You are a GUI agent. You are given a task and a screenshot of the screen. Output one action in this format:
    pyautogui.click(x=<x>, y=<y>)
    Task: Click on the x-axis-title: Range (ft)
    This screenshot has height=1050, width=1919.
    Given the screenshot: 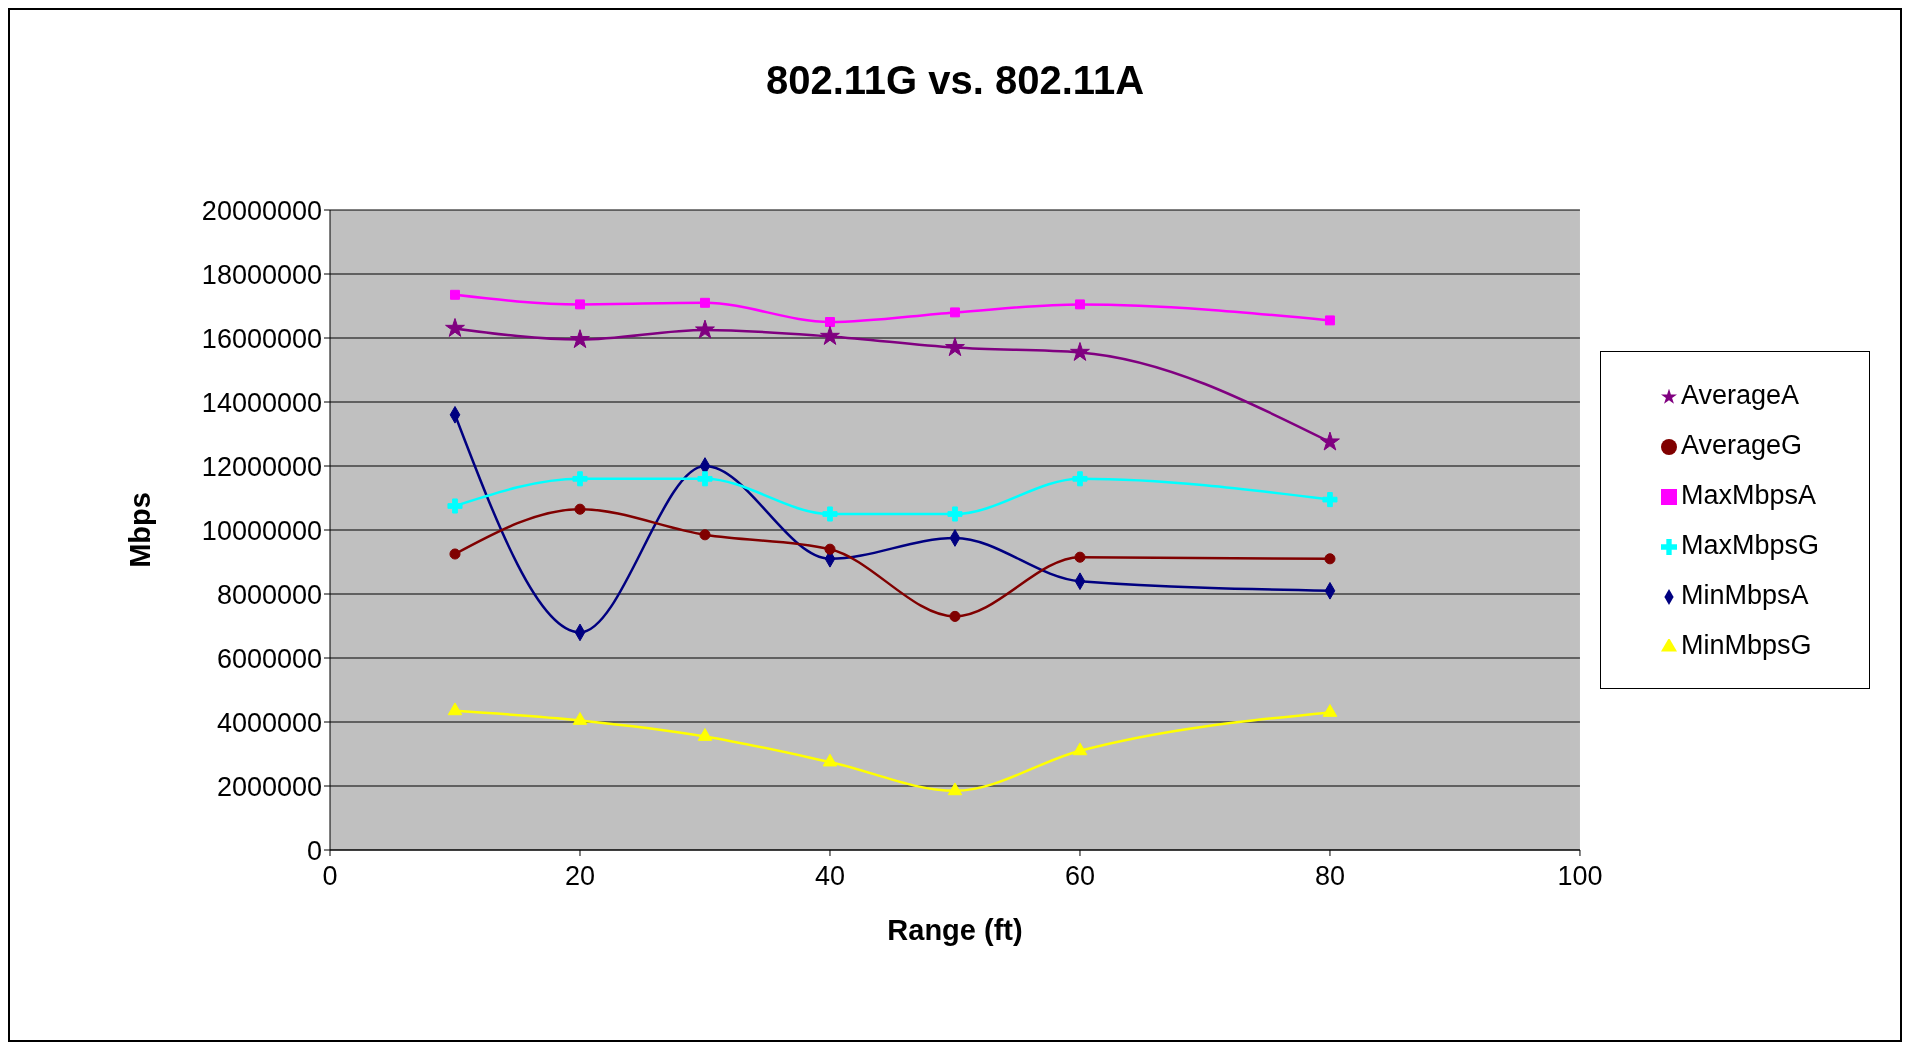 What is the action you would take?
    pyautogui.click(x=955, y=930)
    